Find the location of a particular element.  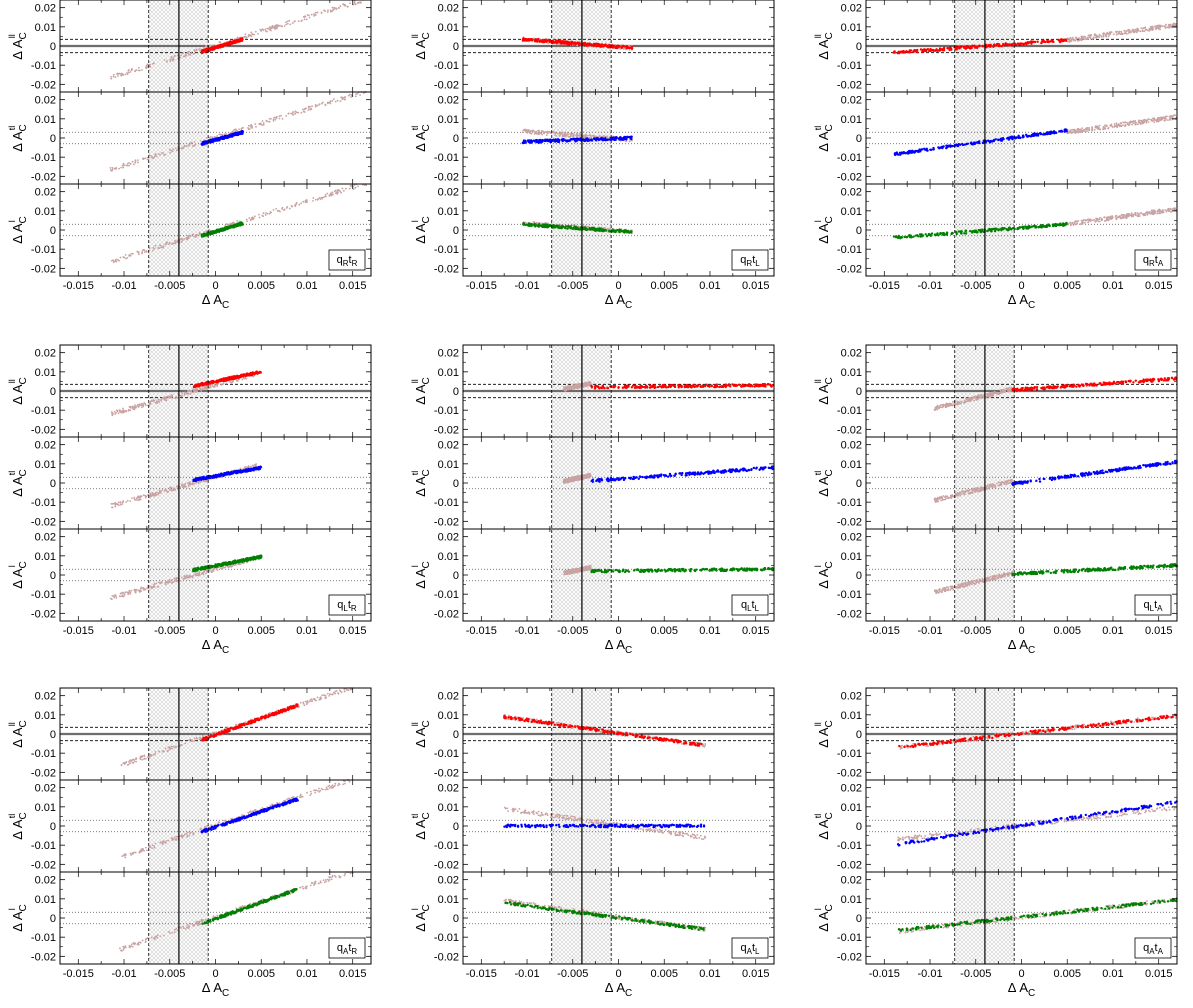

series-all is located at coordinates (1122, 32).